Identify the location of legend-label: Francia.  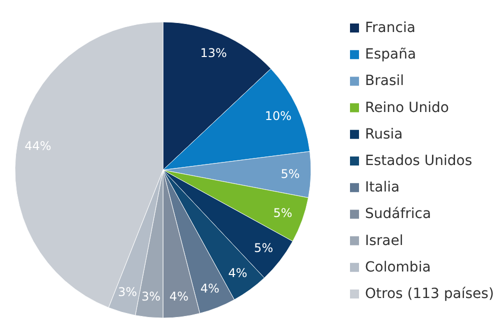
(390, 28).